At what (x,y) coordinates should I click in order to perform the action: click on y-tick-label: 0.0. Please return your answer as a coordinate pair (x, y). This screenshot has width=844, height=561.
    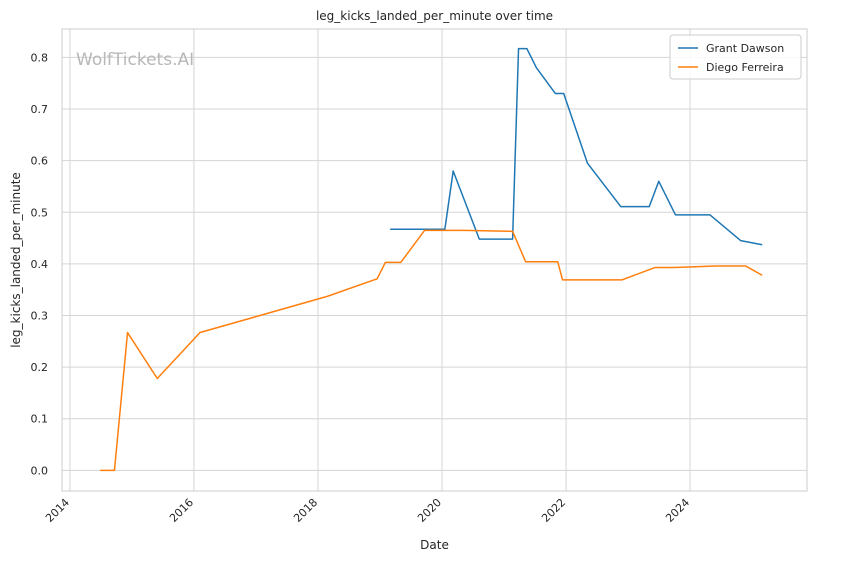
    Looking at the image, I should click on (40, 470).